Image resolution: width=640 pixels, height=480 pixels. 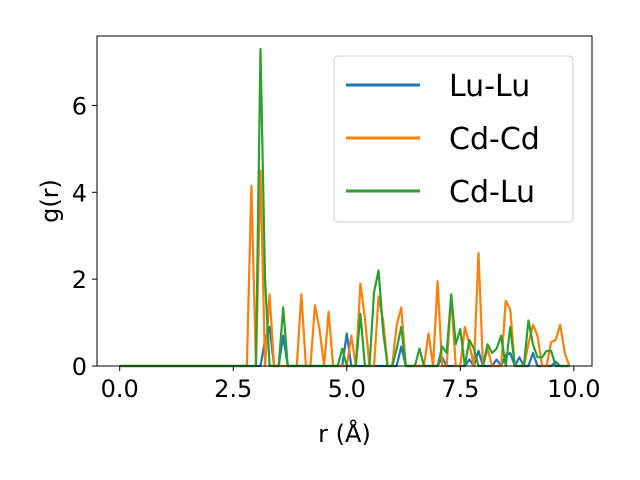 What do you see at coordinates (79, 193) in the screenshot?
I see `y-tick-label: 4` at bounding box center [79, 193].